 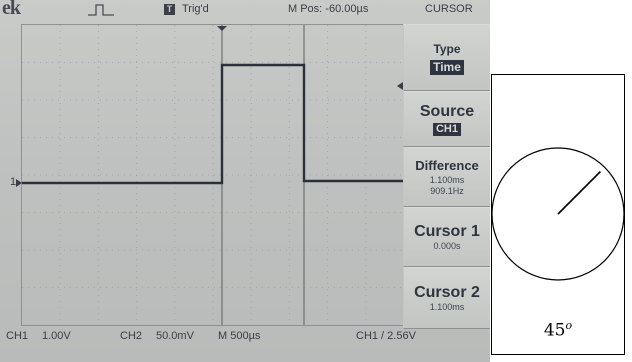 What do you see at coordinates (169, 9) in the screenshot?
I see `trigger-status-icon: T` at bounding box center [169, 9].